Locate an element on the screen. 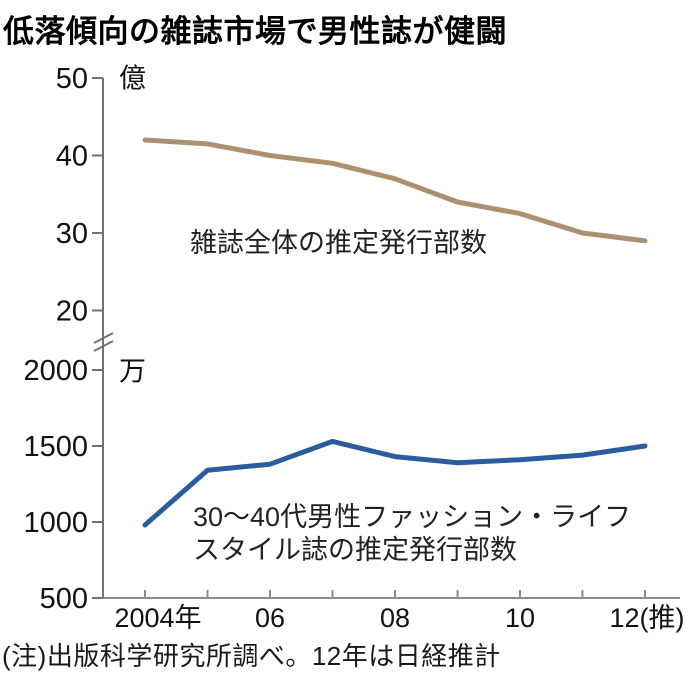  mens-magazines-line is located at coordinates (395, 483).